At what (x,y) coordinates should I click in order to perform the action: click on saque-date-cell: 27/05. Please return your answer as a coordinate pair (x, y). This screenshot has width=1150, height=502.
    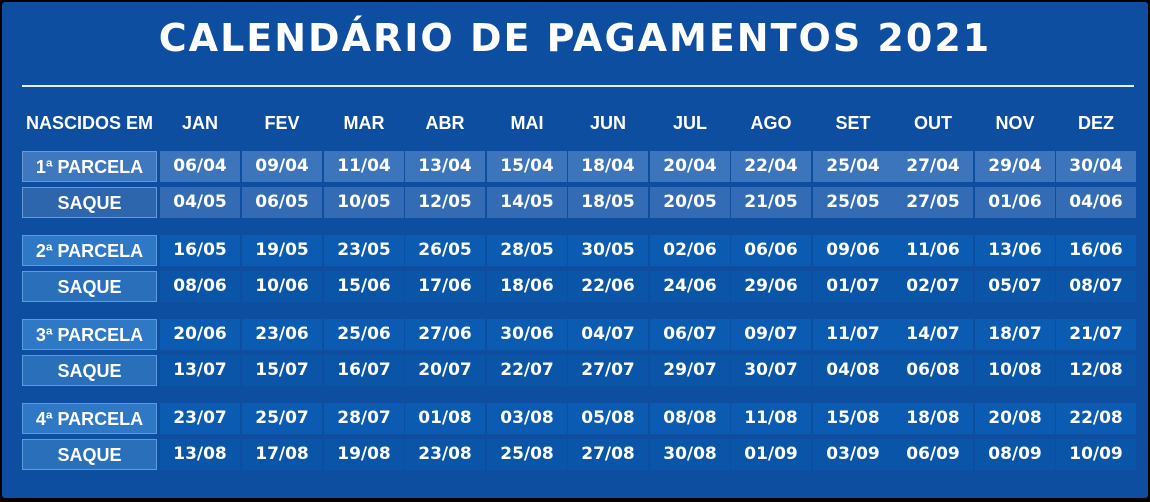
    Looking at the image, I should click on (933, 202).